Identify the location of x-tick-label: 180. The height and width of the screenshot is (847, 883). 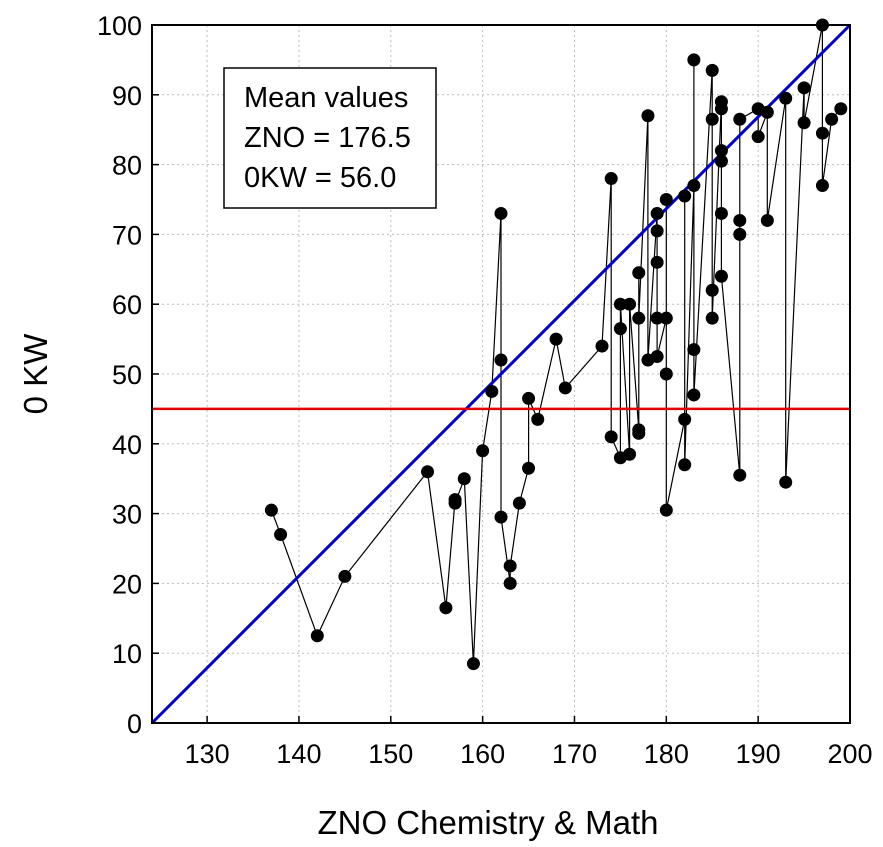
(666, 754).